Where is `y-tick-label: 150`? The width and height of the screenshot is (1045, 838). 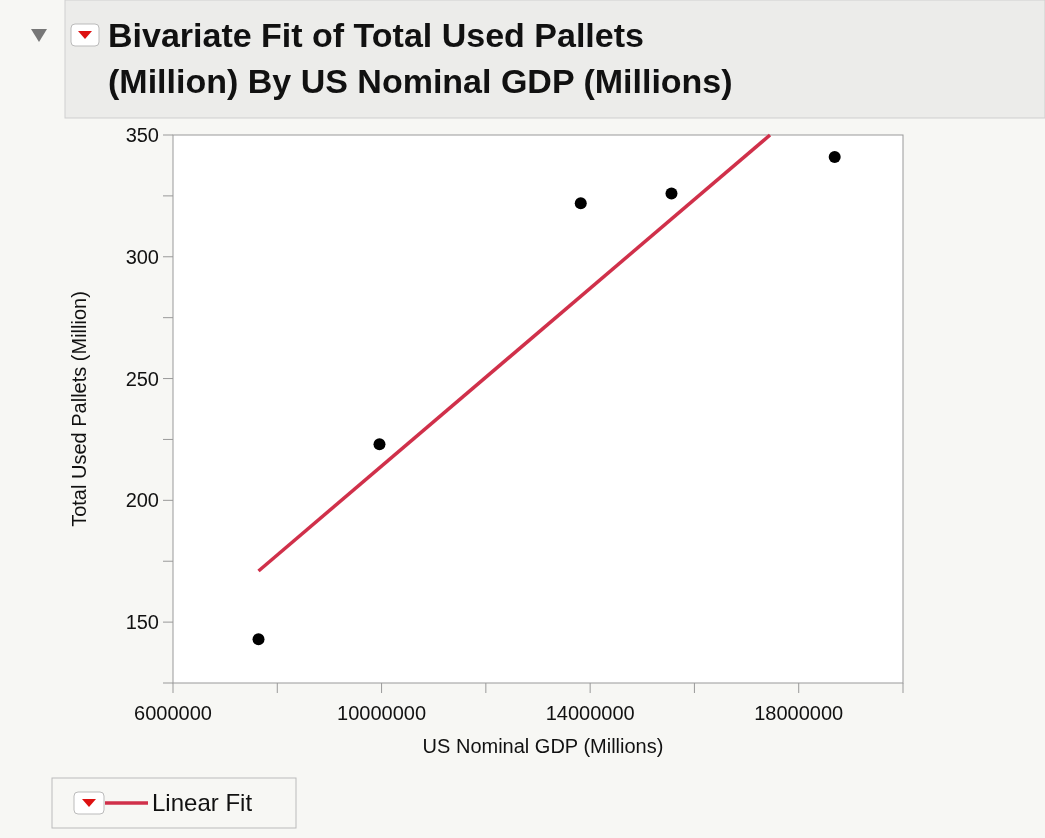
y-tick-label: 150 is located at coordinates (142, 622).